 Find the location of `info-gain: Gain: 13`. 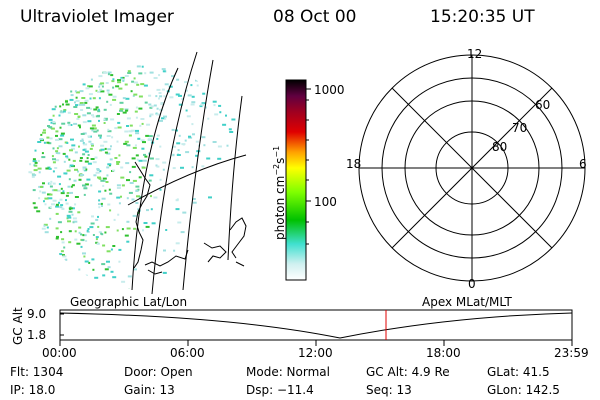

info-gain: Gain: 13 is located at coordinates (149, 390).